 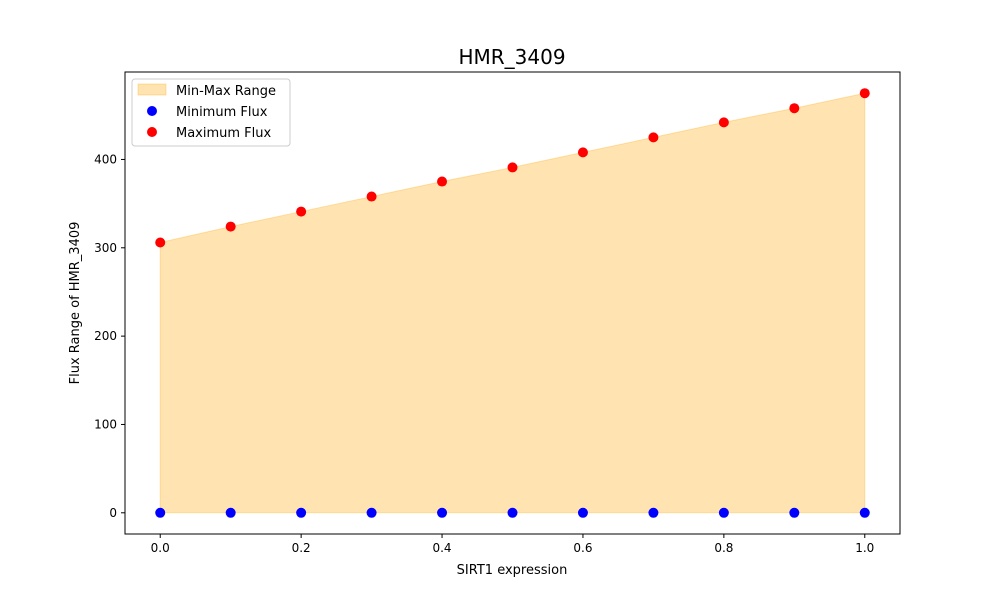 What do you see at coordinates (582, 548) in the screenshot?
I see `x-tick-label: 0.6` at bounding box center [582, 548].